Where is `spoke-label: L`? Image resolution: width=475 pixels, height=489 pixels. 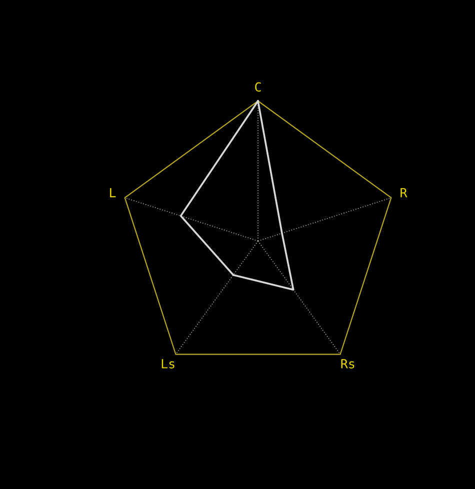 spoke-label: L is located at coordinates (113, 193).